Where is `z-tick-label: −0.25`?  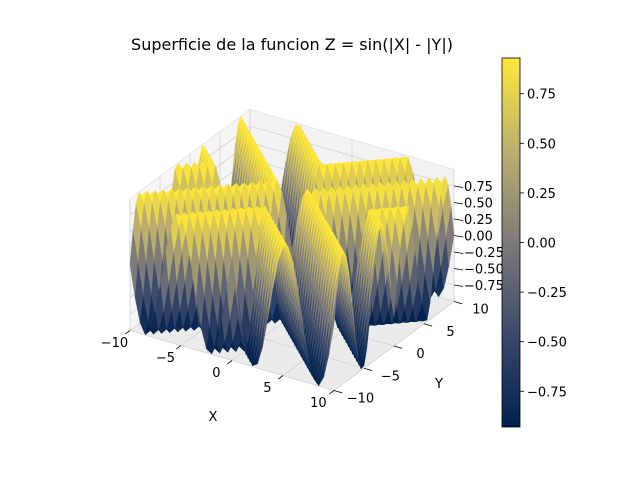 z-tick-label: −0.25 is located at coordinates (484, 253).